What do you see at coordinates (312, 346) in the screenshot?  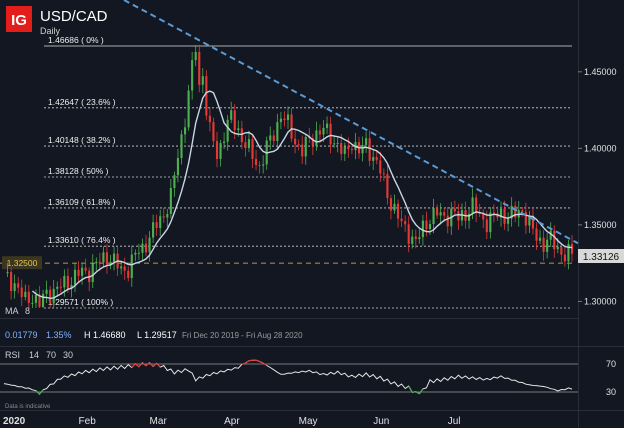 I see `panel-separator-rsi` at bounding box center [312, 346].